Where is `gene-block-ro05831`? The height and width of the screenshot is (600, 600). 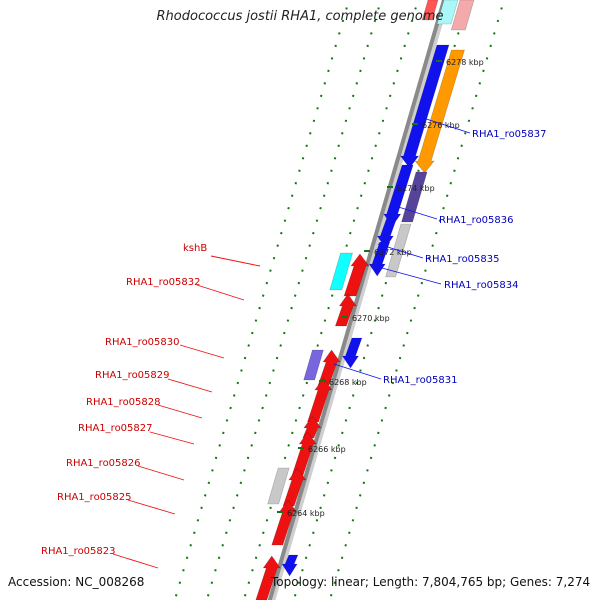 gene-block-ro05831 is located at coordinates (352, 353).